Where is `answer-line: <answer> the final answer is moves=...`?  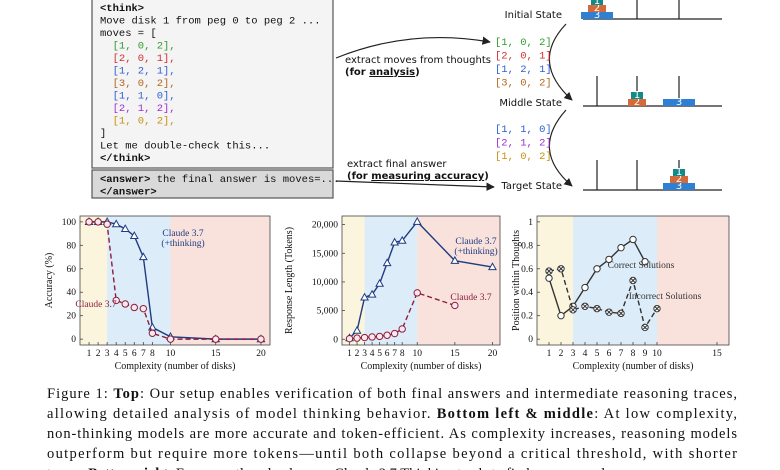
answer-line: <answer> the final answer is moves=... is located at coordinates (219, 180).